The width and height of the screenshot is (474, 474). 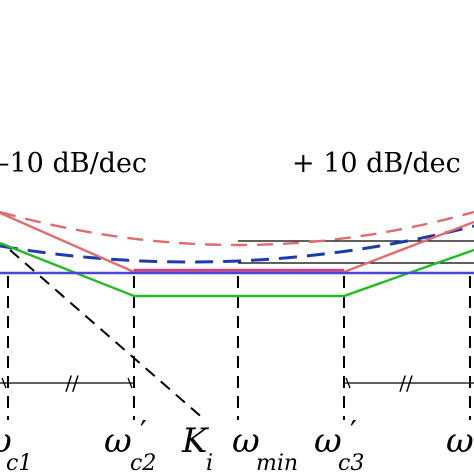 What do you see at coordinates (406, 383) in the screenshot?
I see `break-mark-right: //` at bounding box center [406, 383].